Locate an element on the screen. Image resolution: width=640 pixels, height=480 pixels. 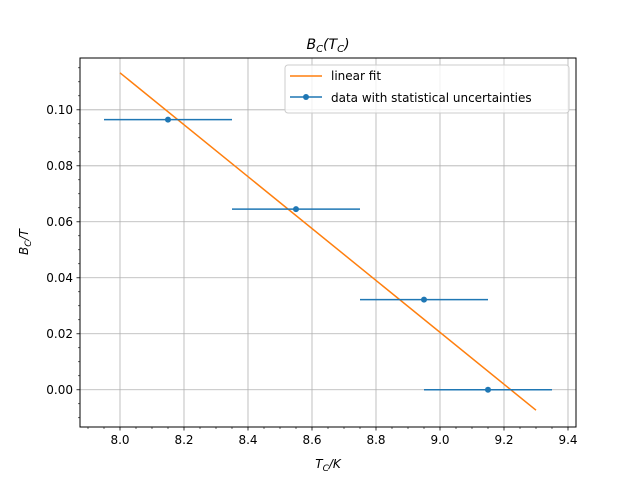
x-tick-label: 8.0 is located at coordinates (119, 440).